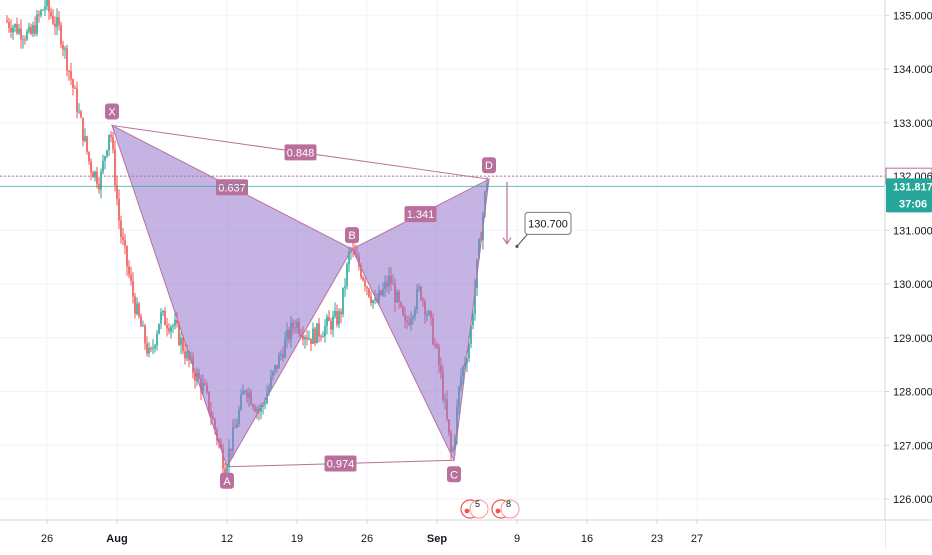 Image resolution: width=932 pixels, height=555 pixels. I want to click on current-price-tag: 131.817 37:06, so click(909, 195).